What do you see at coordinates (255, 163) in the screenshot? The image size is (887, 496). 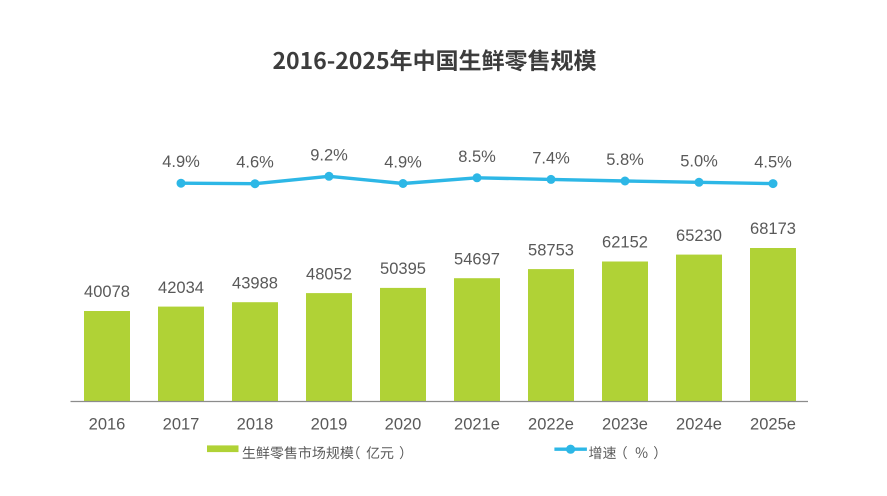 I see `svg-text: 4.6%` at bounding box center [255, 163].